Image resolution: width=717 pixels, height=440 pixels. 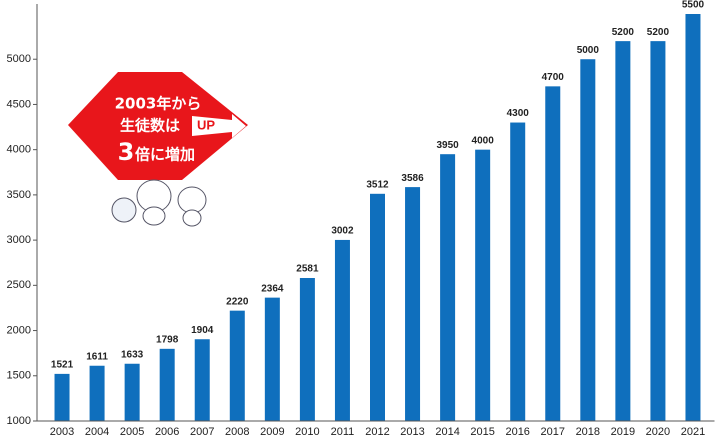 What do you see at coordinates (483, 140) in the screenshot?
I see `value-label: 4000` at bounding box center [483, 140].